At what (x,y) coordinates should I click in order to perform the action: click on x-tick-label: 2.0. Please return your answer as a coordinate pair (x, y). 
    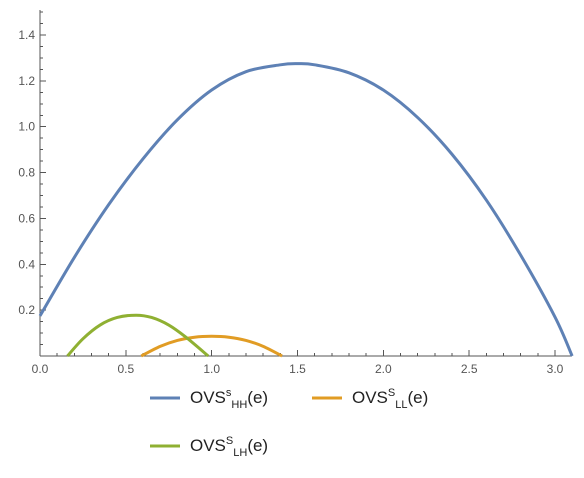
    Looking at the image, I should click on (383, 369).